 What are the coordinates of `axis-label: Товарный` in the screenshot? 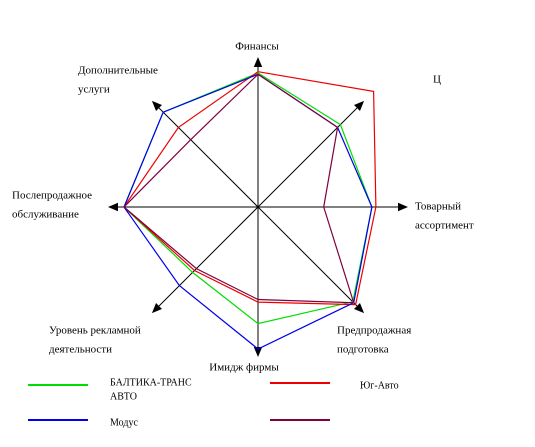 It's located at (438, 207).